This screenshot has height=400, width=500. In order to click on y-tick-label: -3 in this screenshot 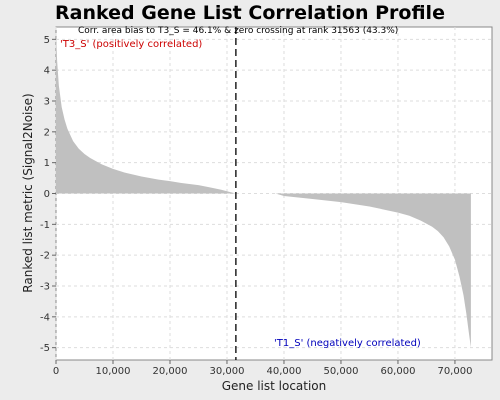, I will do `click(45, 287)`.